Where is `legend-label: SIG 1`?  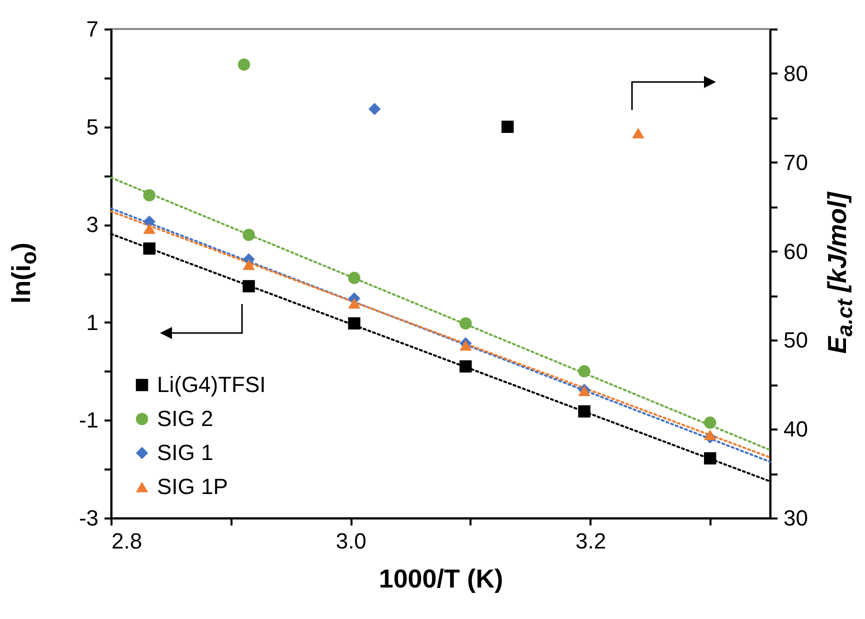 legend-label: SIG 1 is located at coordinates (185, 452).